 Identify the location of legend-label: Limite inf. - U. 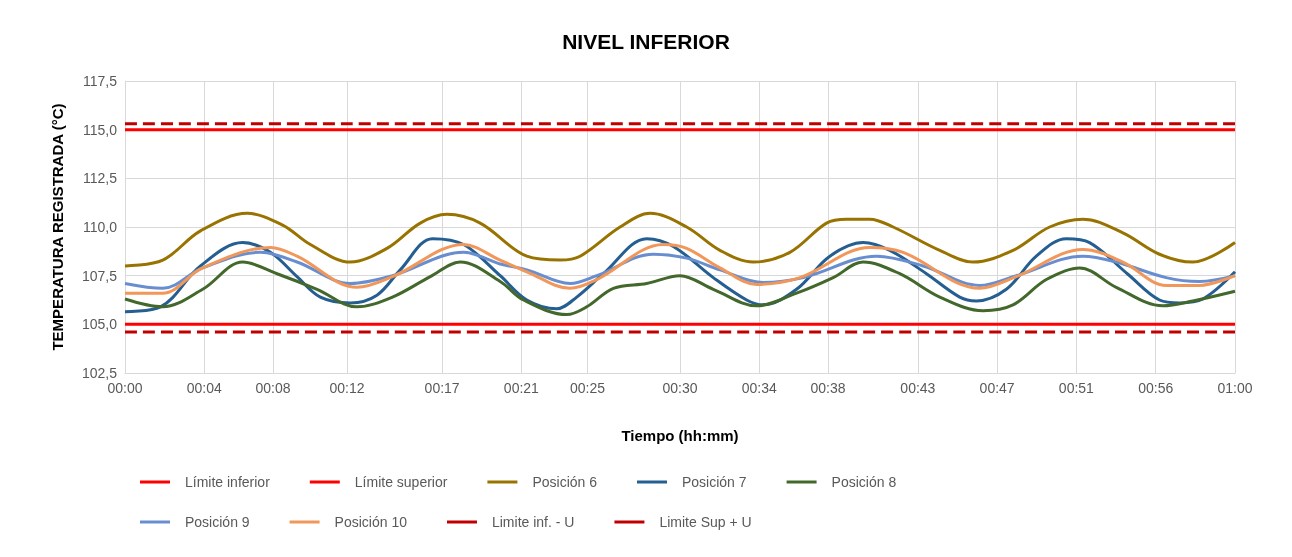
(533, 522).